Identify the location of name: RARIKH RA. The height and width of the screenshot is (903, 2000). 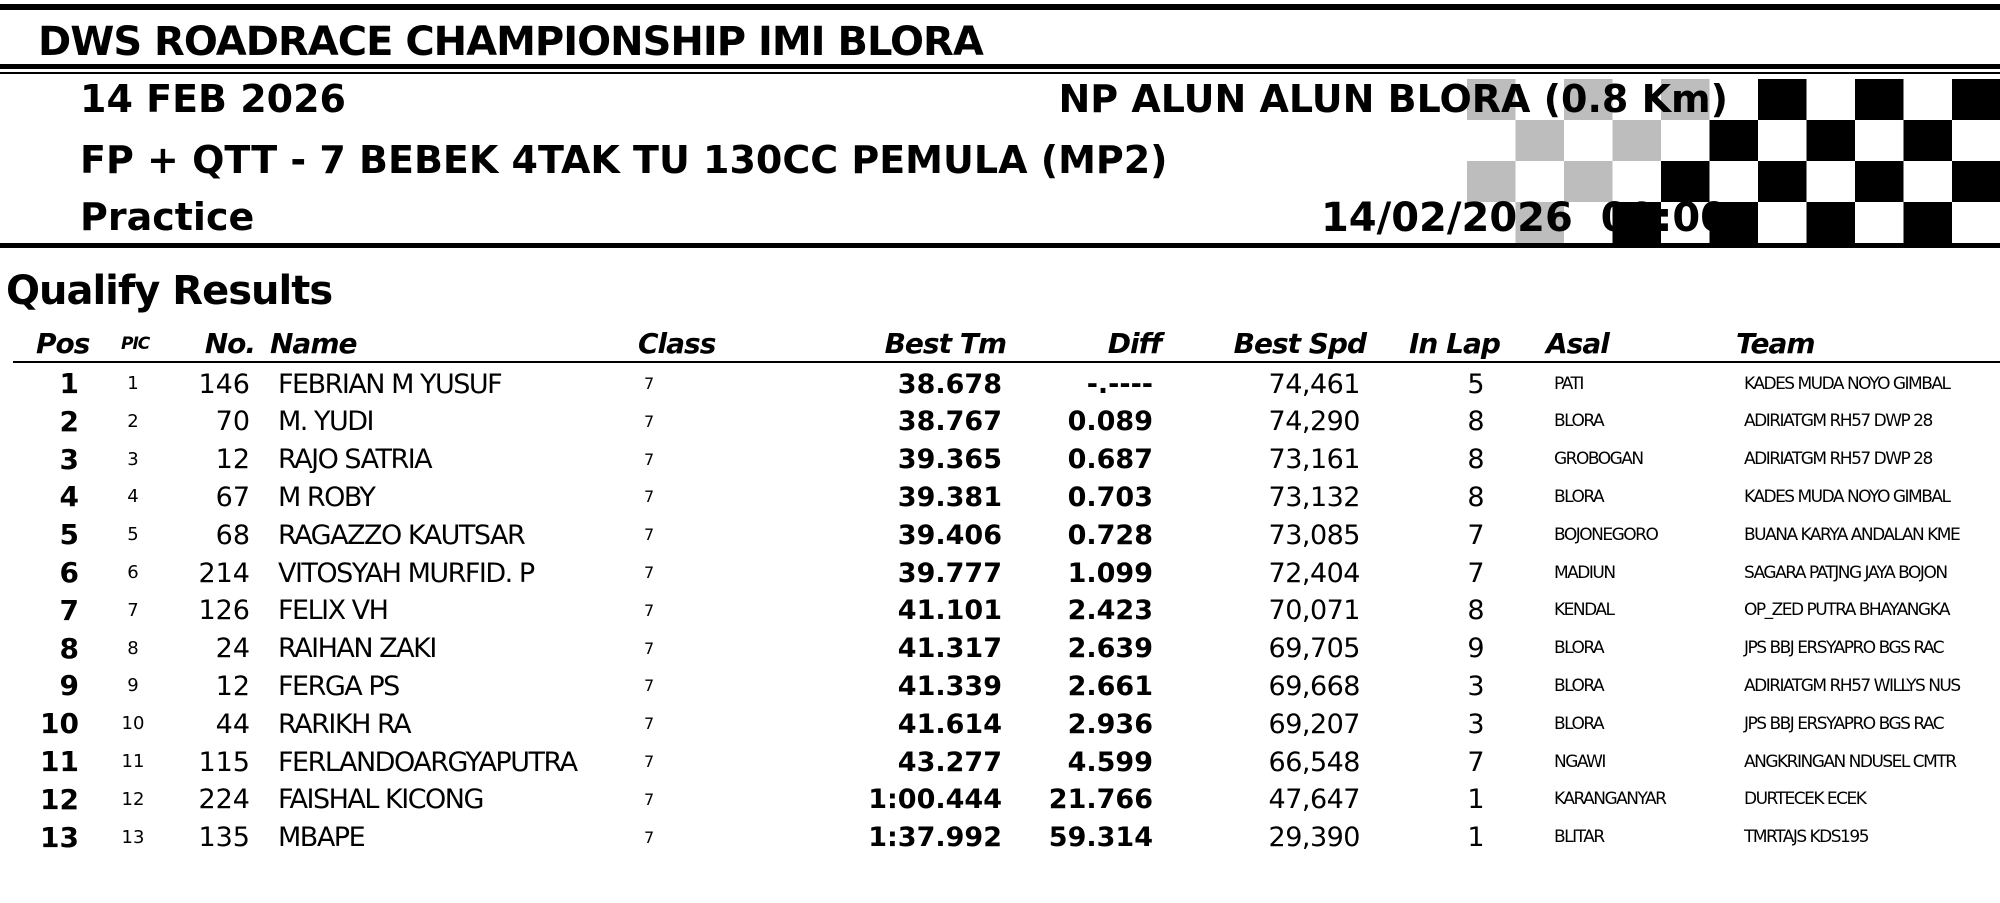
(345, 724).